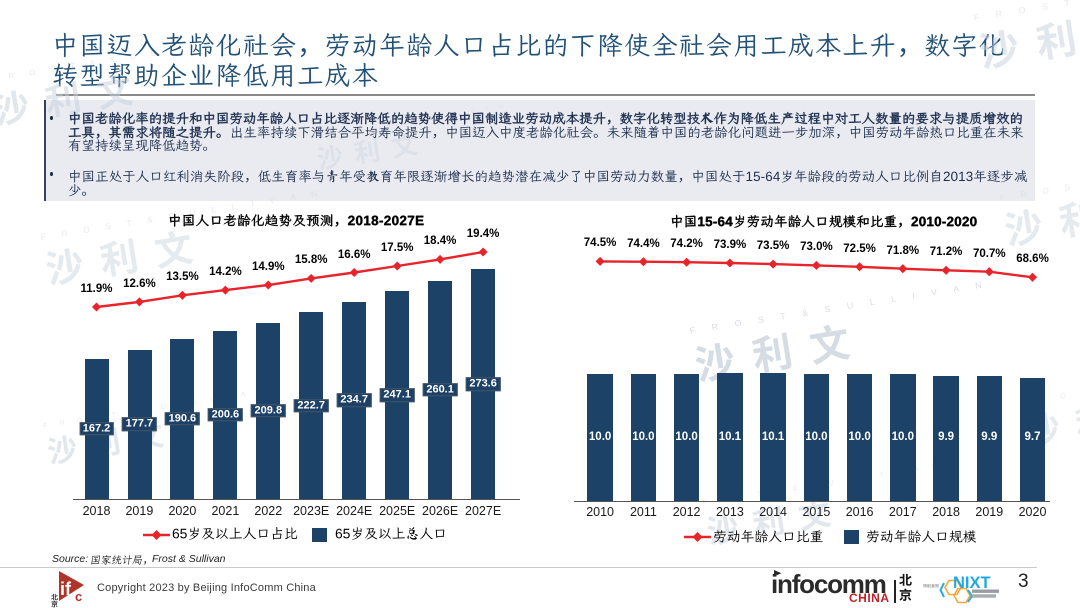 The height and width of the screenshot is (608, 1080). Describe the element at coordinates (78, 596) in the screenshot. I see `svg-text: c` at that location.